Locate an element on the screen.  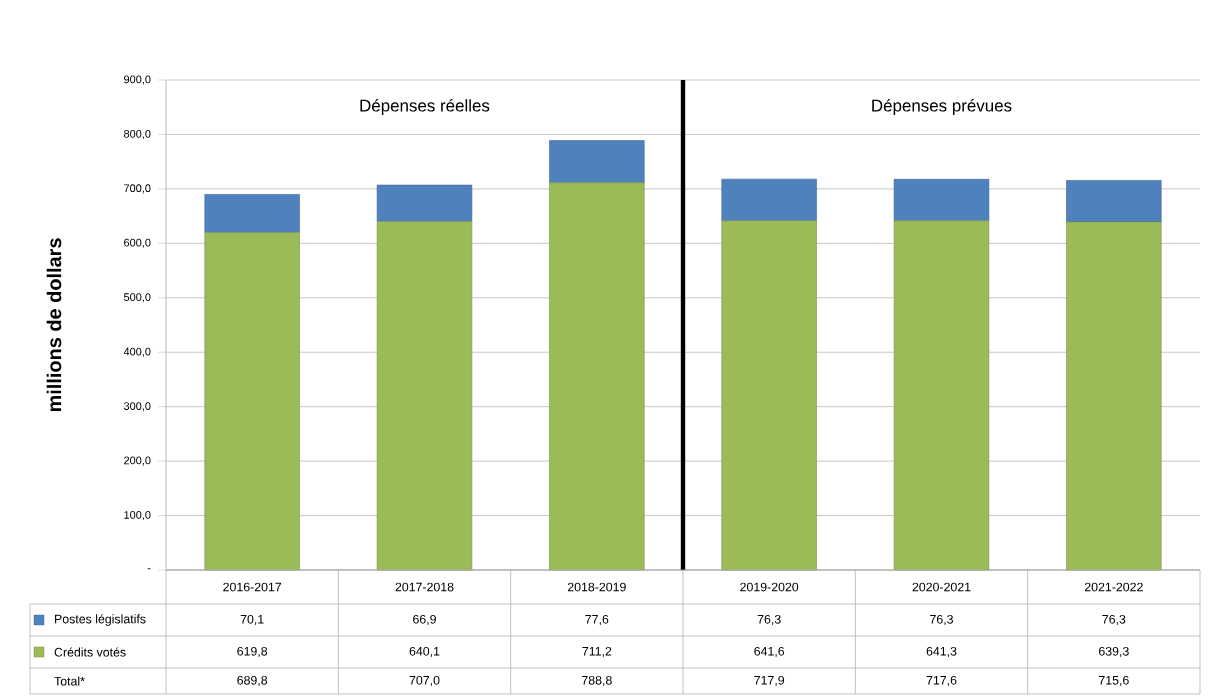
annotation: Dépenses prévues is located at coordinates (942, 106).